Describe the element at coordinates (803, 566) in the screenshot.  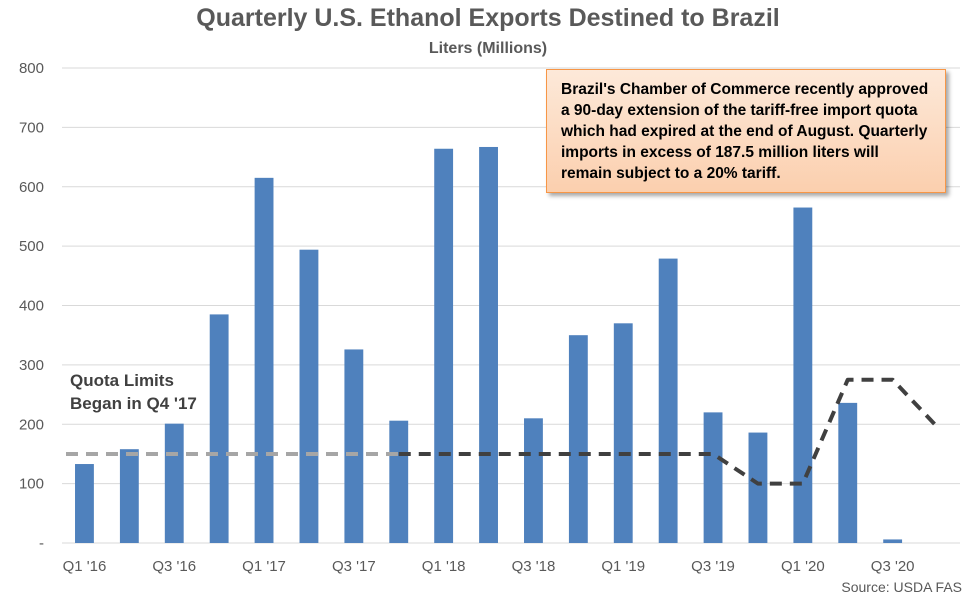
I see `x-tick-label: Q1 '20` at that location.